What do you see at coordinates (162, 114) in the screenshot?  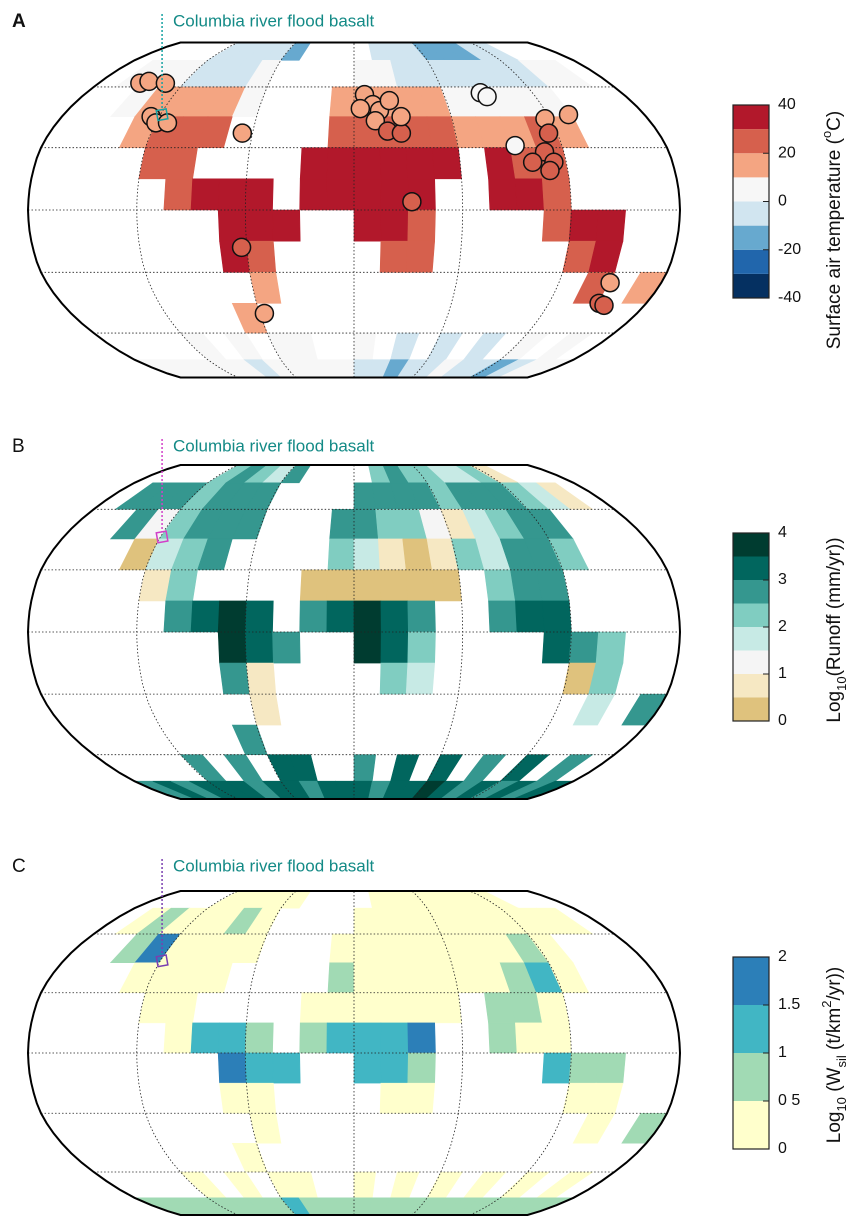 I see `basalt-marker` at bounding box center [162, 114].